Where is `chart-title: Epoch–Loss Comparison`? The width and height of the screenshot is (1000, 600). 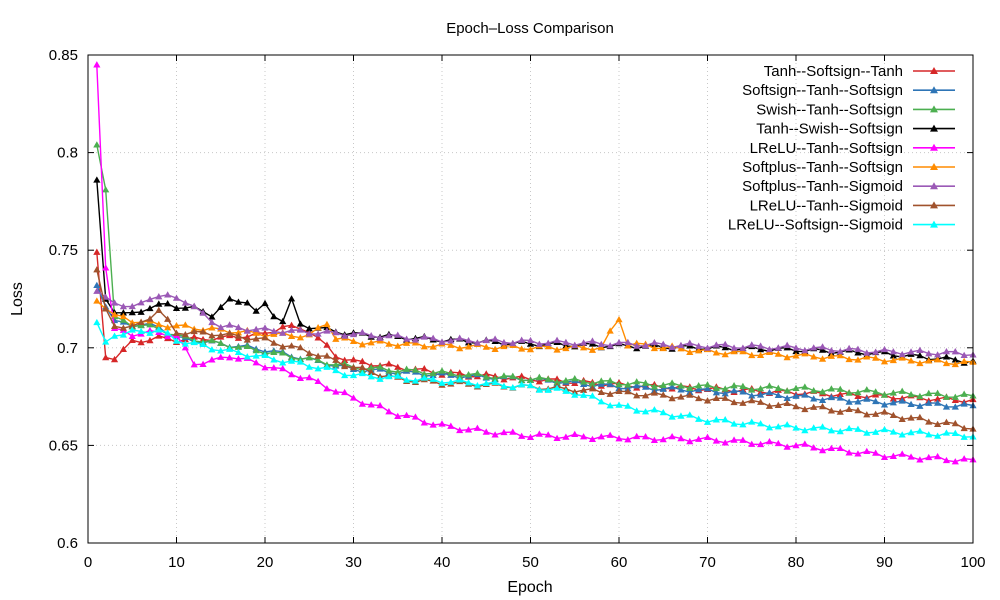 chart-title: Epoch–Loss Comparison is located at coordinates (530, 28).